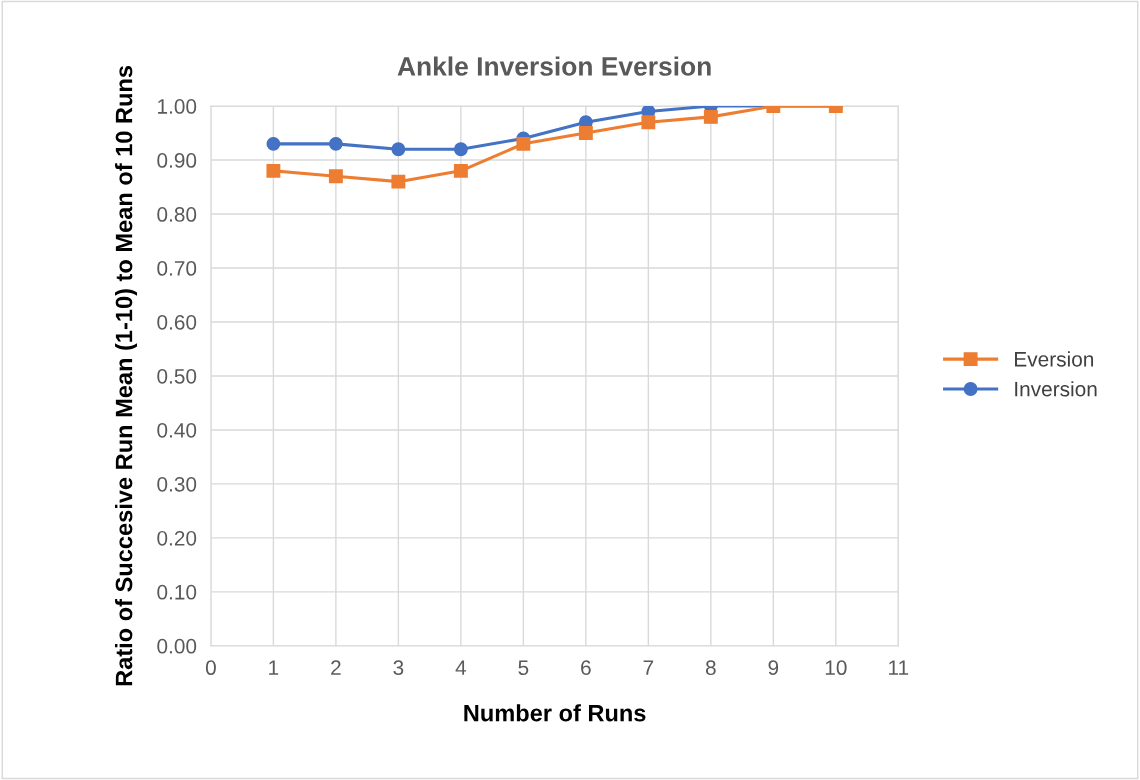  I want to click on x-tick-label: 6, so click(586, 668).